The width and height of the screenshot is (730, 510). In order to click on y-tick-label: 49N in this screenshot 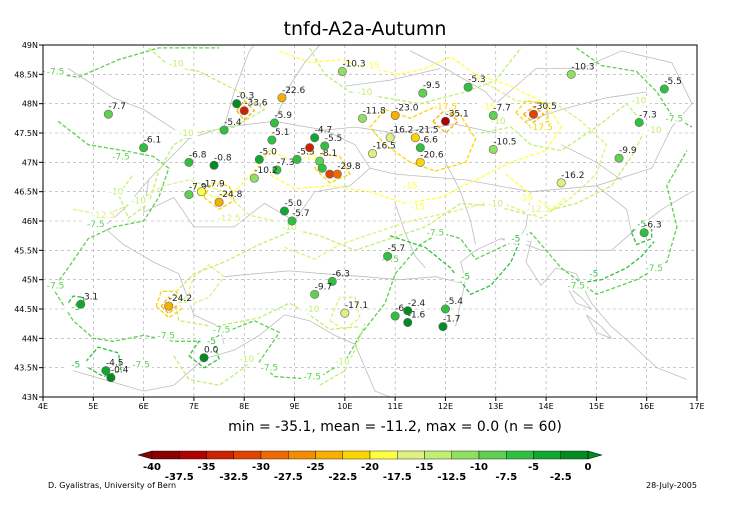, I will do `click(30, 45)`.